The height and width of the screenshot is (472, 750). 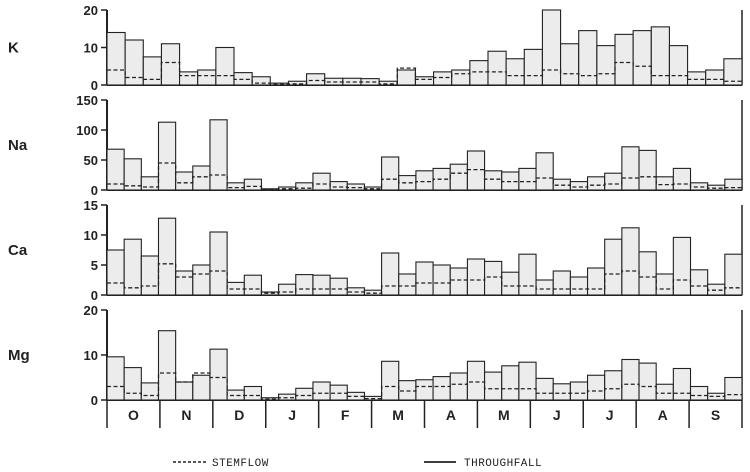 What do you see at coordinates (357, 464) in the screenshot?
I see `chart-legend: STEMFLOW THROUGHFALL` at bounding box center [357, 464].